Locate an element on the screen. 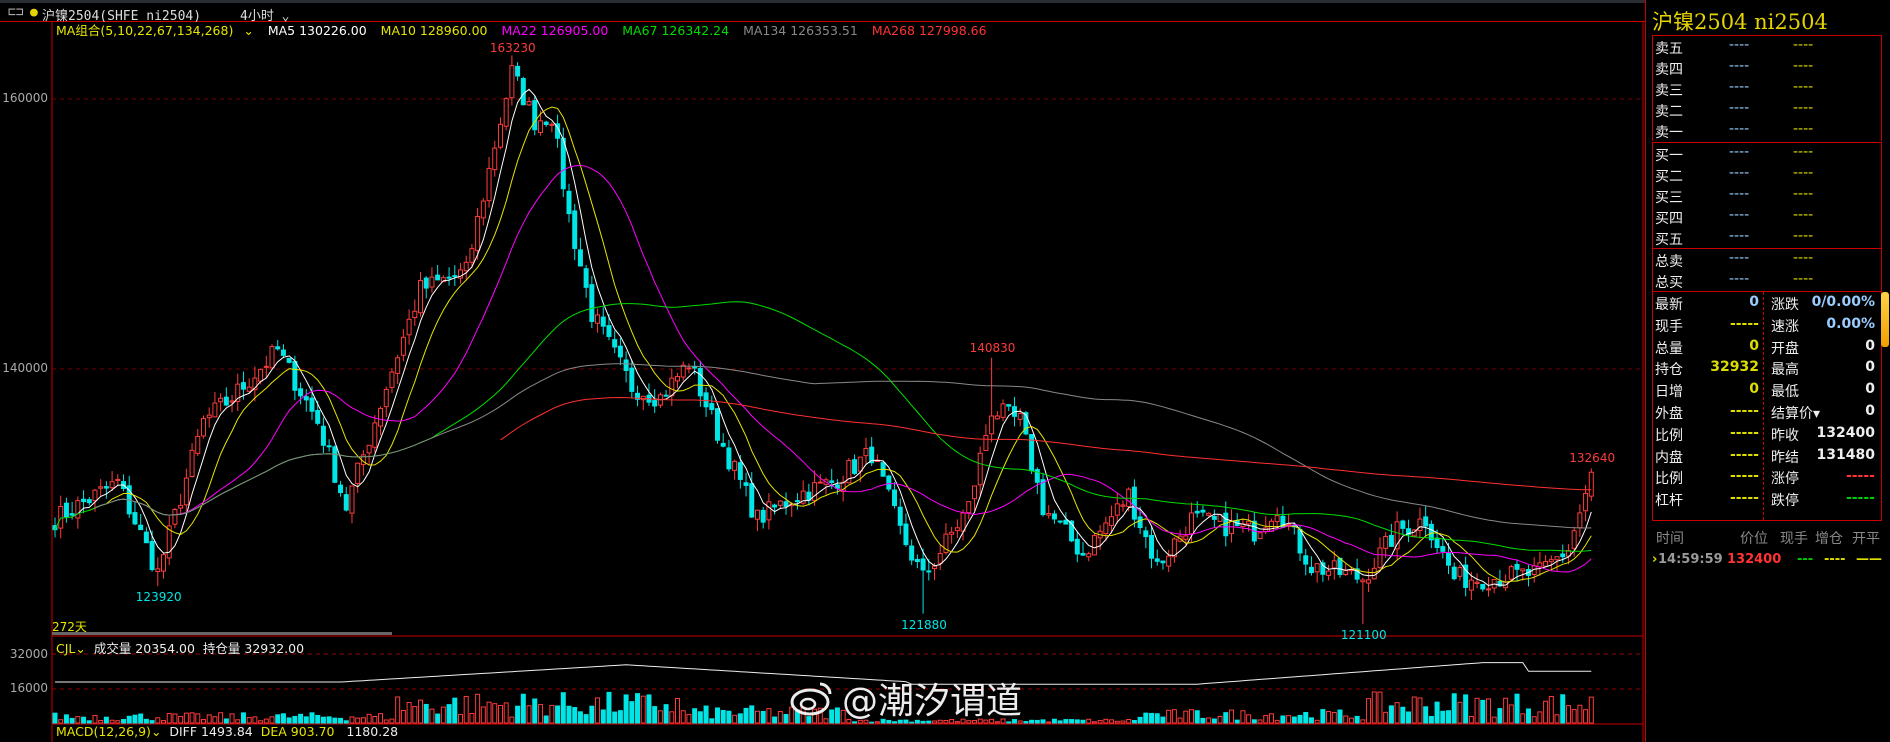 This screenshot has height=742, width=1890. quote-label: 跌停 is located at coordinates (1785, 501).